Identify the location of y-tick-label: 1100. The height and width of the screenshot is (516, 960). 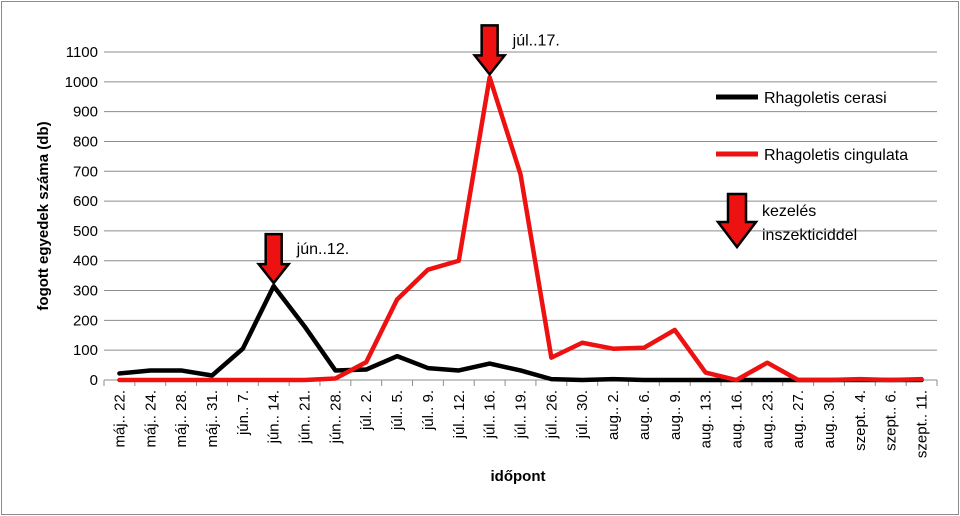
(82, 52).